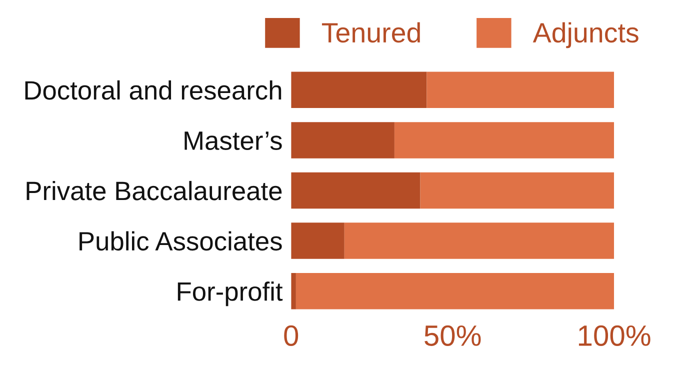 The width and height of the screenshot is (677, 381). Describe the element at coordinates (230, 294) in the screenshot. I see `y-tick-label: For-profit` at that location.